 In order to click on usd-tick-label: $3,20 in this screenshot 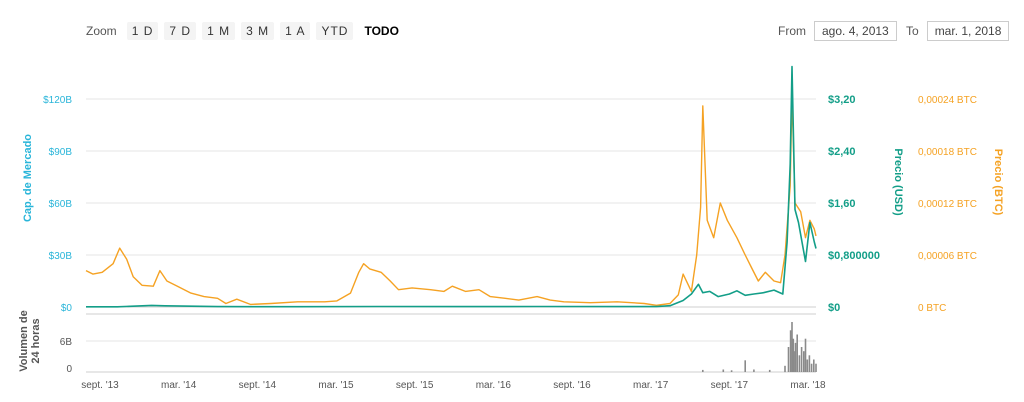, I will do `click(842, 100)`.